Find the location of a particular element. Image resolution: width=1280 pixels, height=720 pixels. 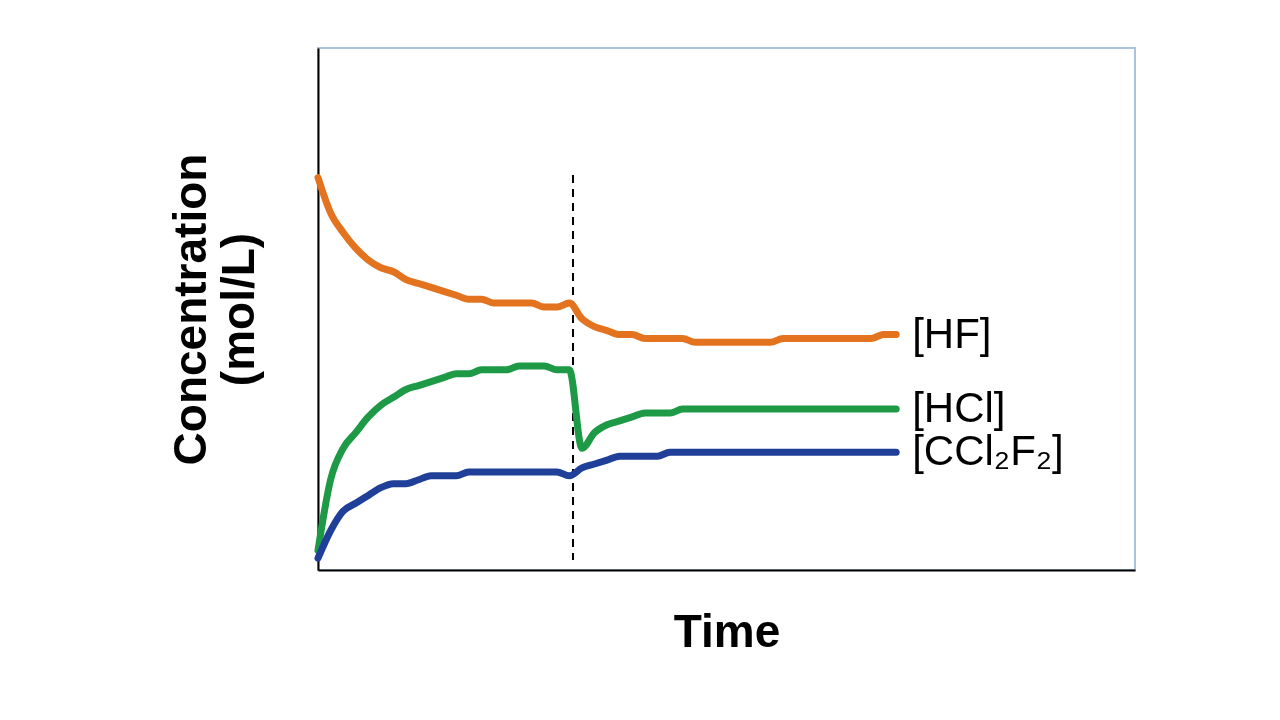

series-label: [HF] is located at coordinates (952, 333).